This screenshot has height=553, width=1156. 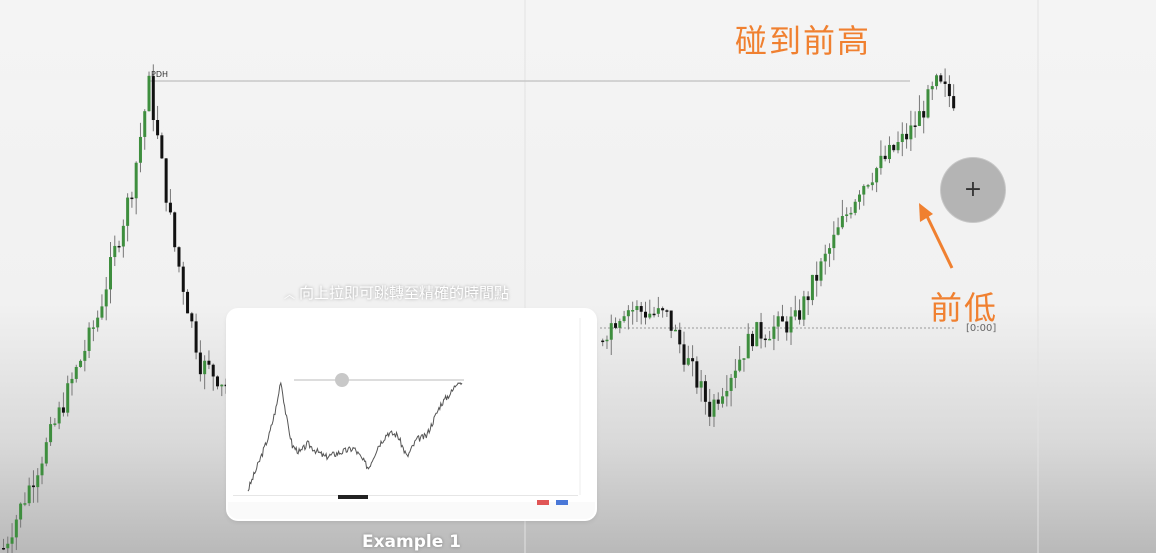 What do you see at coordinates (938, 239) in the screenshot?
I see `arrow-shaft` at bounding box center [938, 239].